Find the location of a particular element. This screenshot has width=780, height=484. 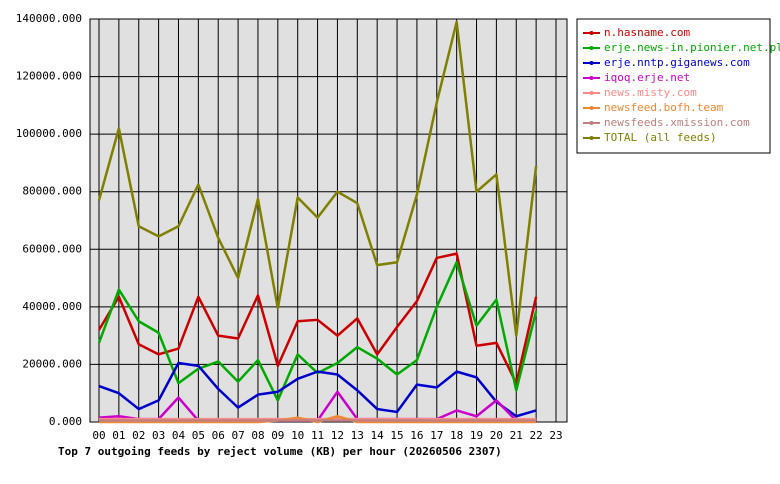

x-tick-label: 21 is located at coordinates (516, 435).